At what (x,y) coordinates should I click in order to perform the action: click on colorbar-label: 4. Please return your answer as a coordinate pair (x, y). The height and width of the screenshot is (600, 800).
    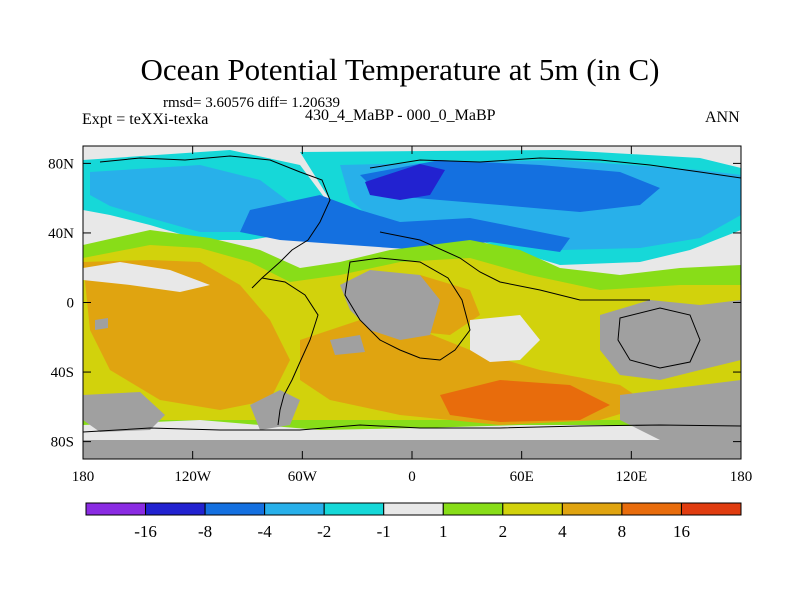
    Looking at the image, I should click on (562, 531).